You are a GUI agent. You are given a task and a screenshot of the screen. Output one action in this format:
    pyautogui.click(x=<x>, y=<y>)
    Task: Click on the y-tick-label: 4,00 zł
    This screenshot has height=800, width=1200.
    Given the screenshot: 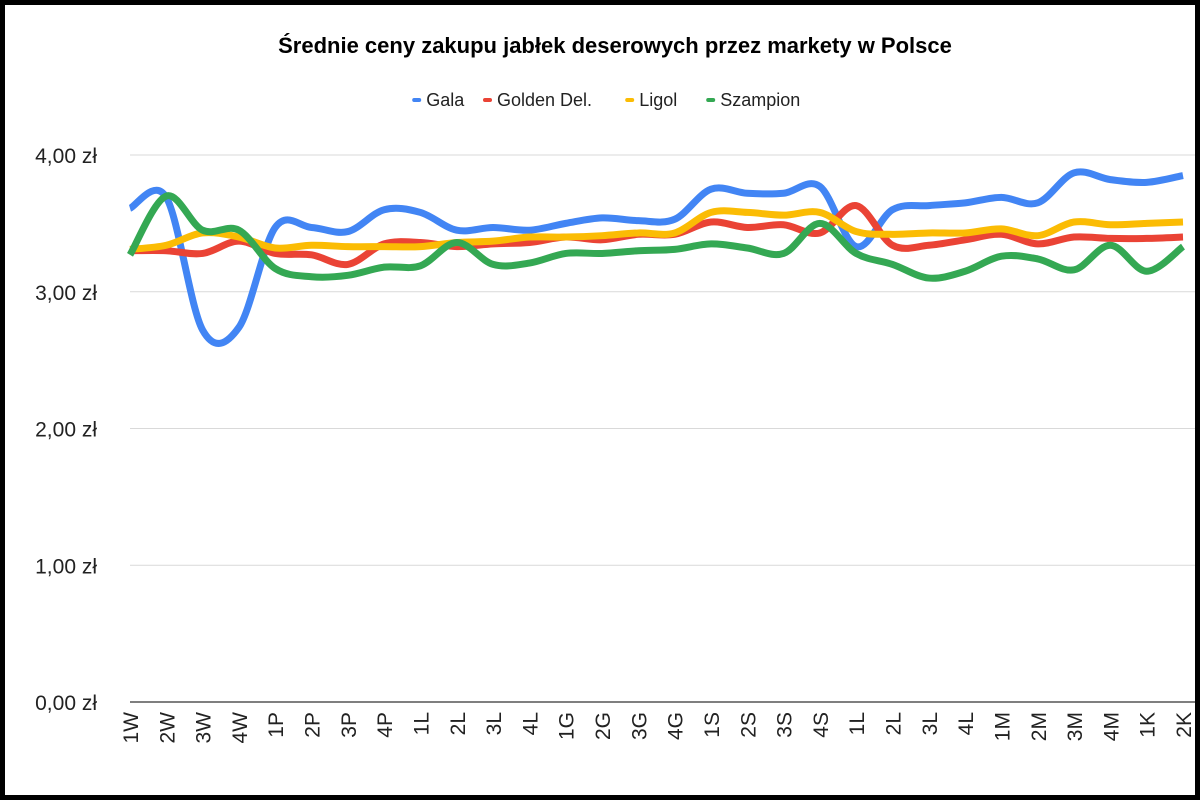 What is the action you would take?
    pyautogui.click(x=66, y=156)
    